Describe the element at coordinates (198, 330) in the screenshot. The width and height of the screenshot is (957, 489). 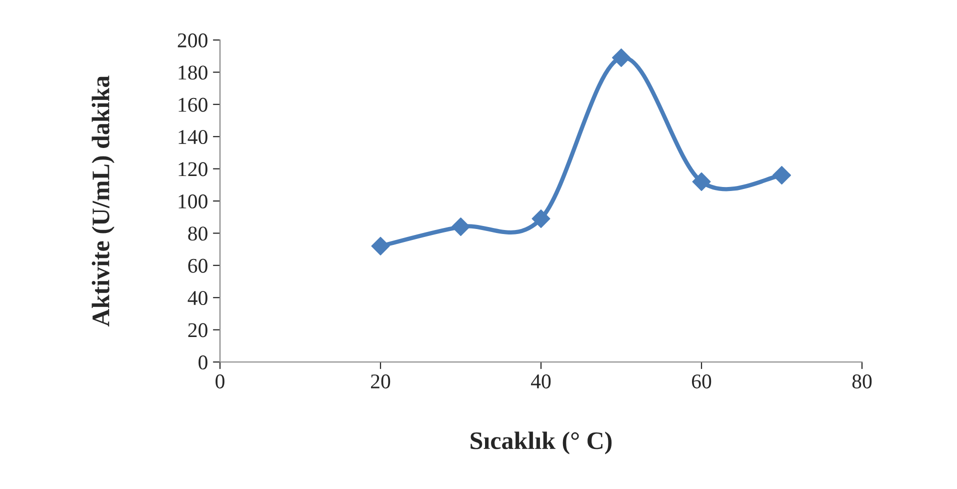
I see `y-tick-label: 20` at that location.